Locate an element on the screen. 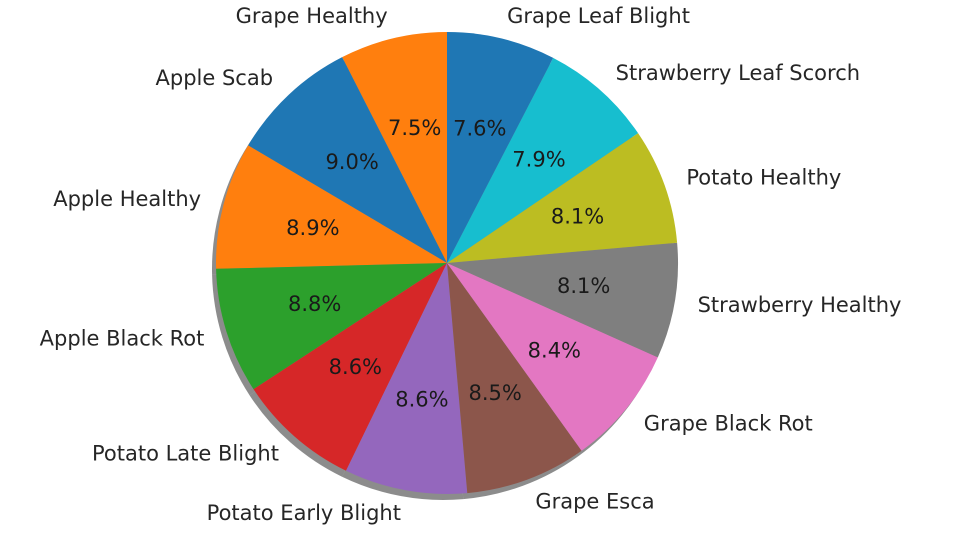  pie-percent-label-potato-healthy: 8.1% is located at coordinates (577, 216).